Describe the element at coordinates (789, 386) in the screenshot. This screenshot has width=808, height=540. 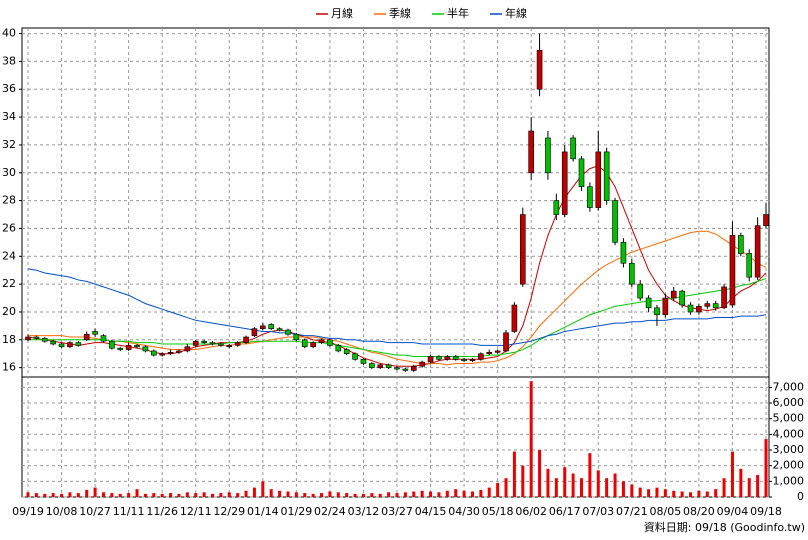
I see `y2-tick-label: 7,000` at that location.